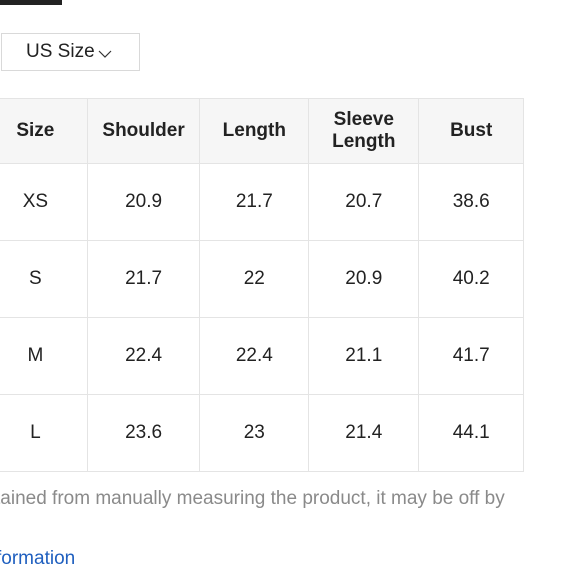 The image size is (580, 580). Describe the element at coordinates (471, 279) in the screenshot. I see `cell-bust: 40.2` at that location.